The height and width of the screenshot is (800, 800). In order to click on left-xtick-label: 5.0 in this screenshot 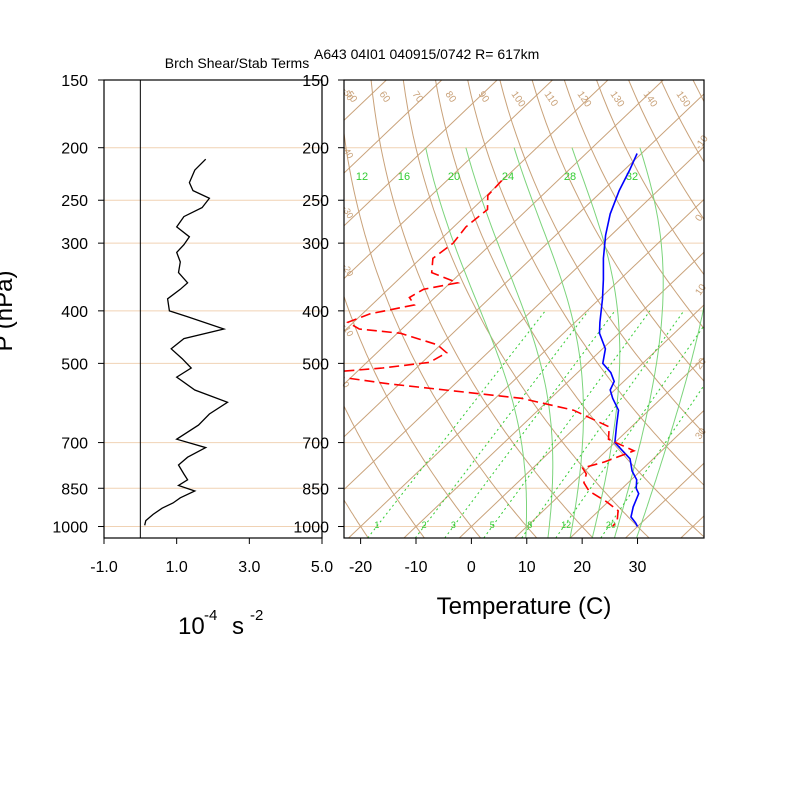, I will do `click(322, 567)`.